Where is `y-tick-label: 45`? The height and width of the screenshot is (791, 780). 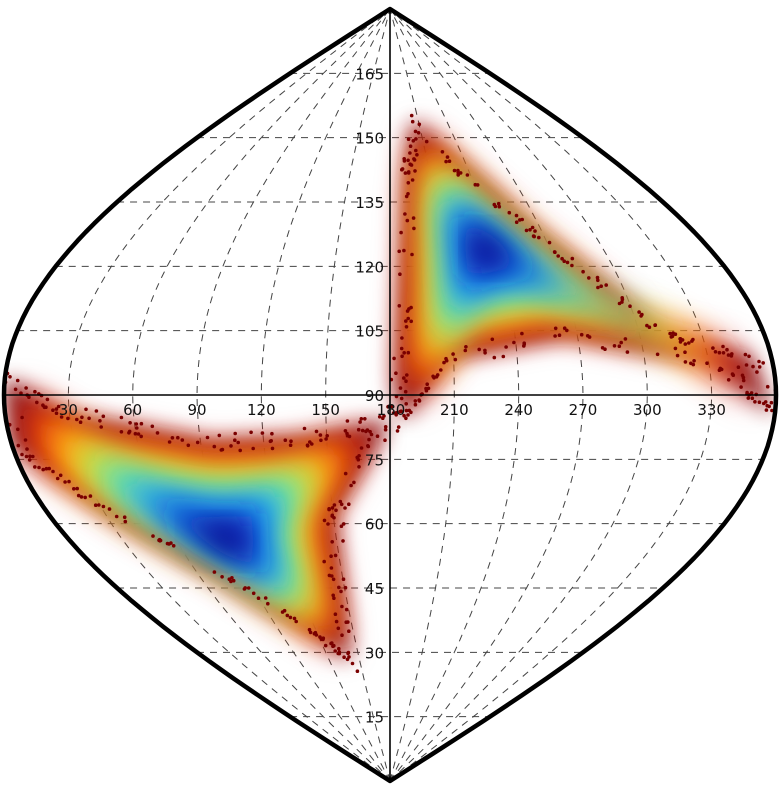
y-tick-label: 45 is located at coordinates (374, 589).